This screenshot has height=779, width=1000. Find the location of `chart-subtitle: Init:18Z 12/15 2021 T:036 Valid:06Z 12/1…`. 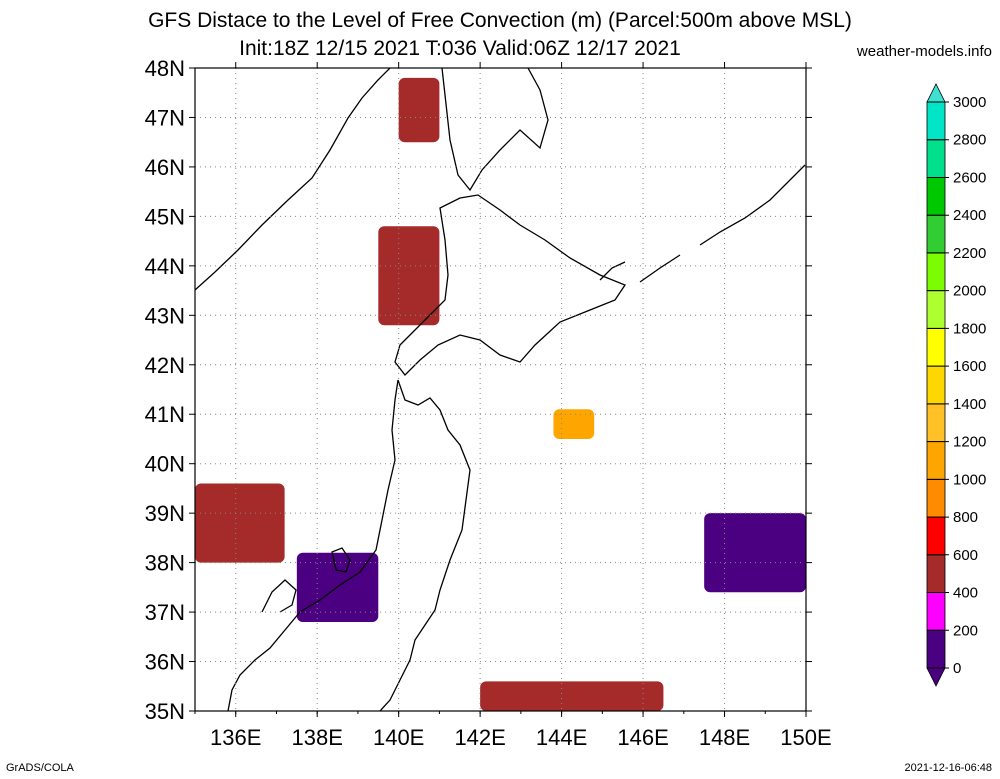

chart-subtitle: Init:18Z 12/15 2021 T:036 Valid:06Z 12/1… is located at coordinates (460, 48).